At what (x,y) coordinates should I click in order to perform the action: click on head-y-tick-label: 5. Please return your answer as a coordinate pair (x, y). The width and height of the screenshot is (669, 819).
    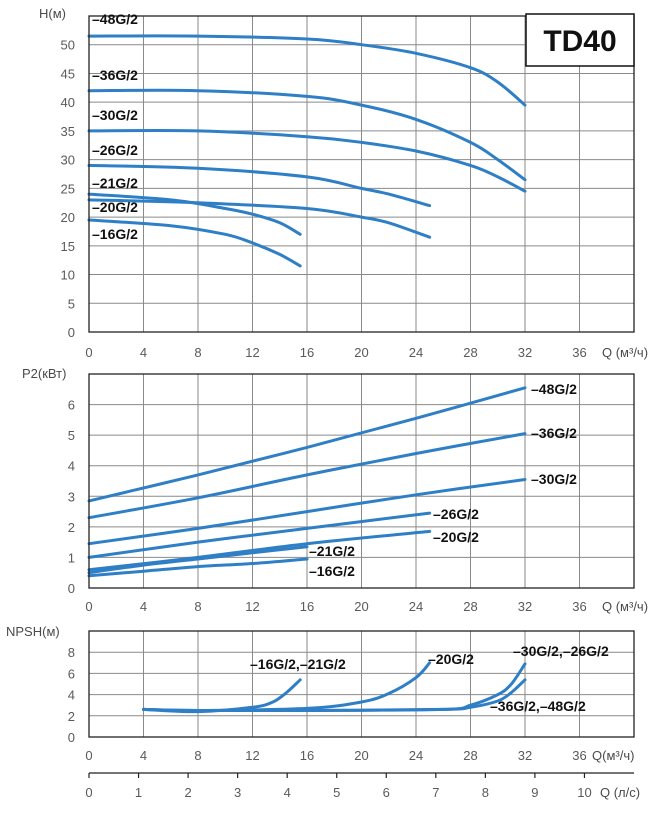
    Looking at the image, I should click on (71, 303).